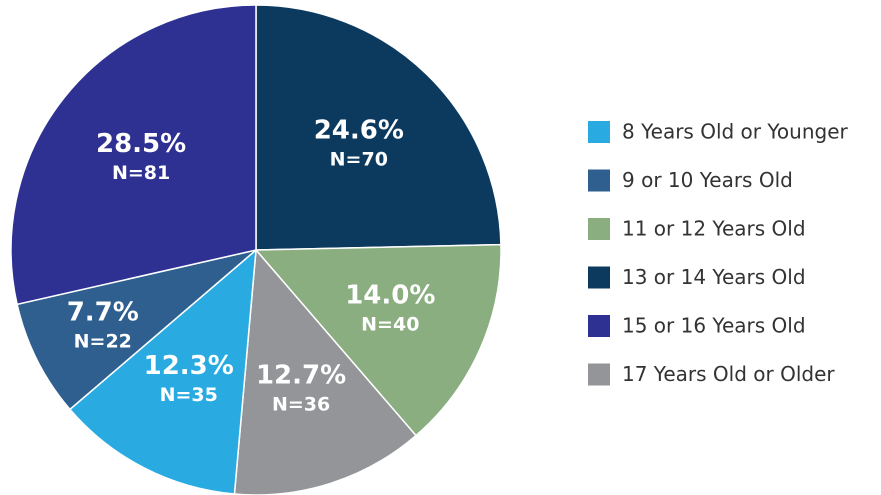 This screenshot has height=495, width=881. What do you see at coordinates (359, 159) in the screenshot?
I see `slice-count: N=70` at bounding box center [359, 159].